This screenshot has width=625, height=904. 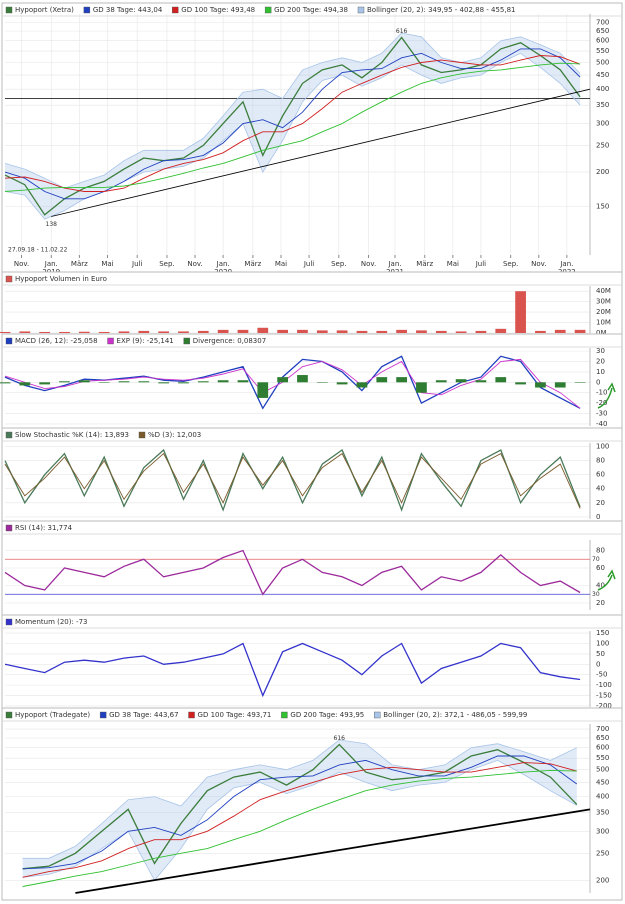 I want to click on x-tick-label: Mai, so click(x=107, y=264).